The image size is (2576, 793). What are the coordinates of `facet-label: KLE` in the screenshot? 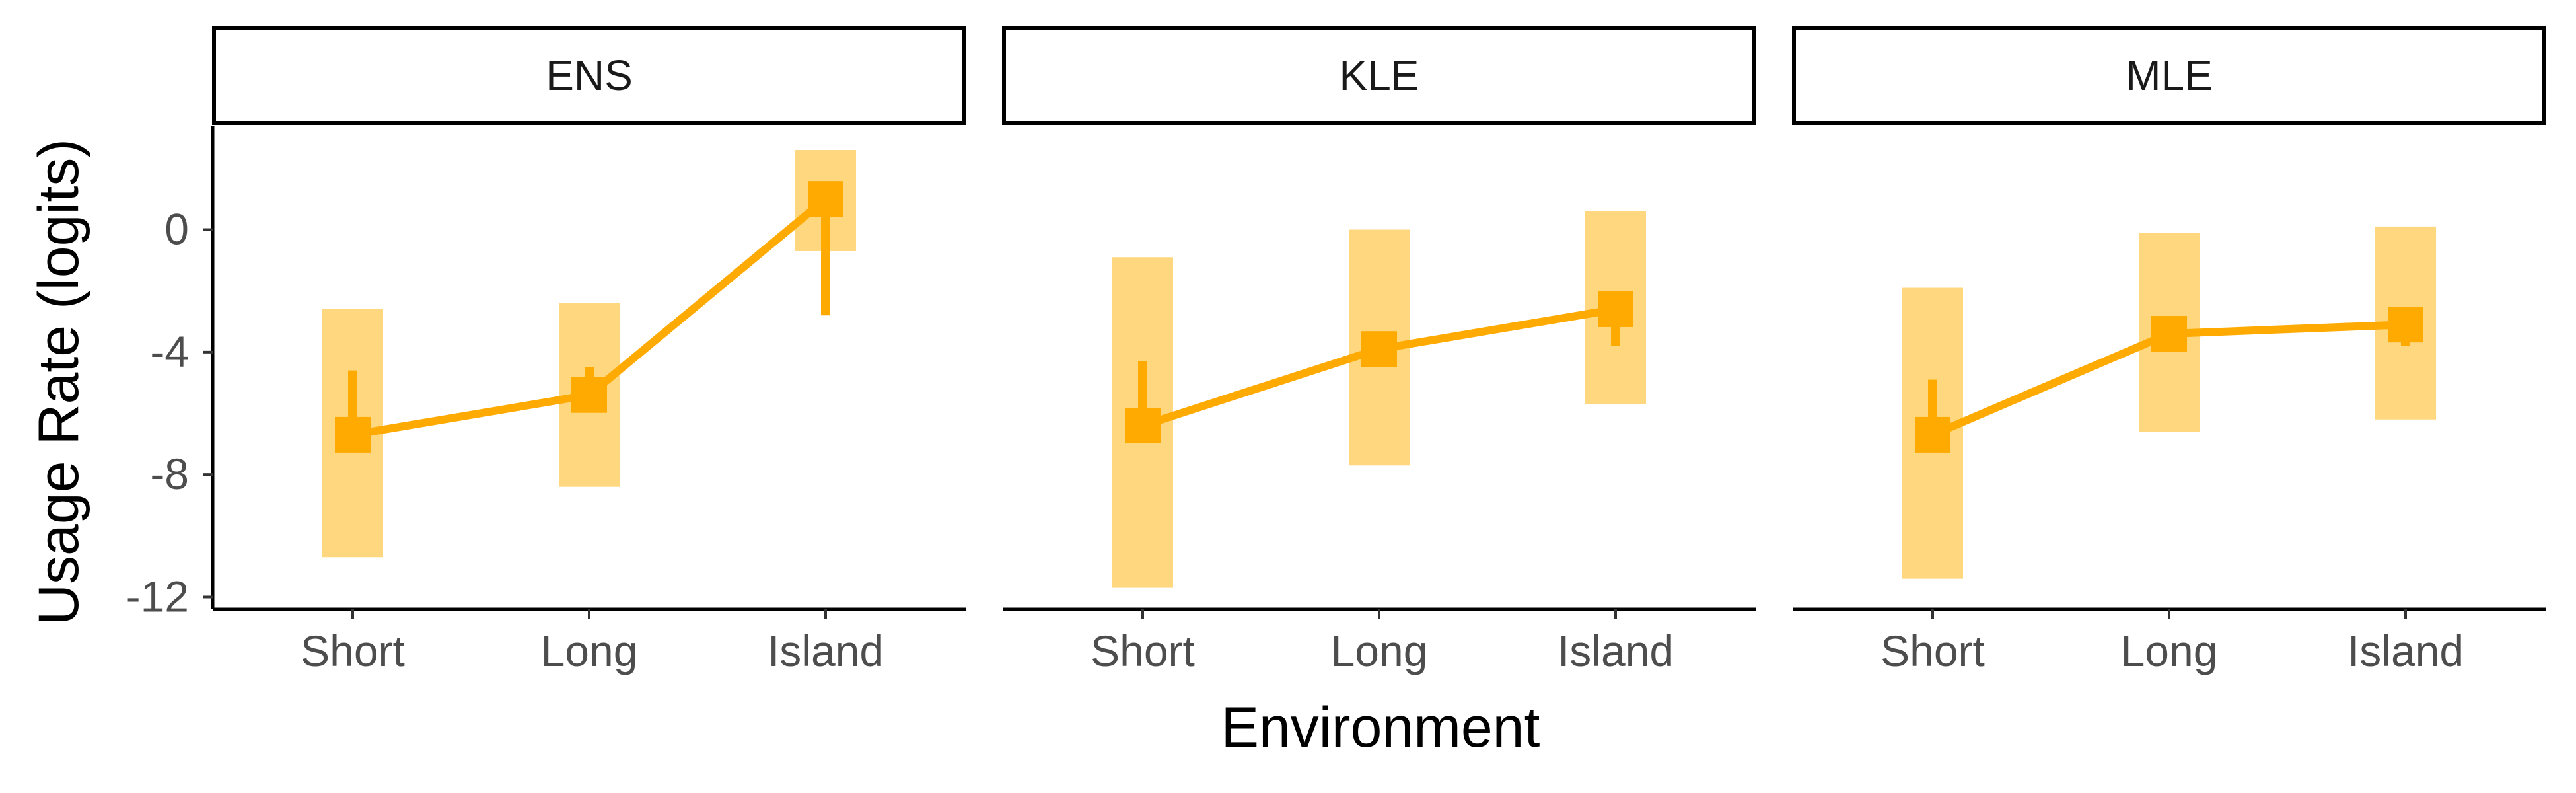 It's located at (1379, 76).